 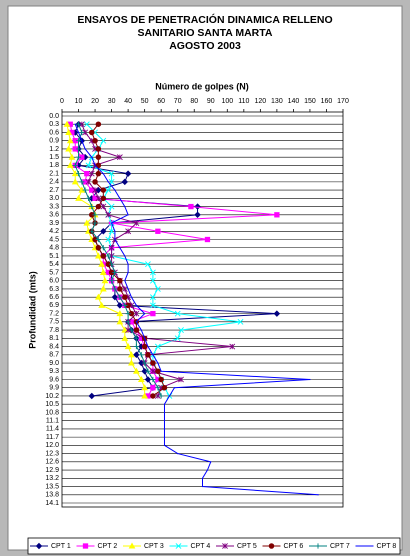 What do you see at coordinates (204, 19) in the screenshot?
I see `chart-title: ENSAYOS DE PENETRACIÓN DINAMICA RELLENO` at bounding box center [204, 19].